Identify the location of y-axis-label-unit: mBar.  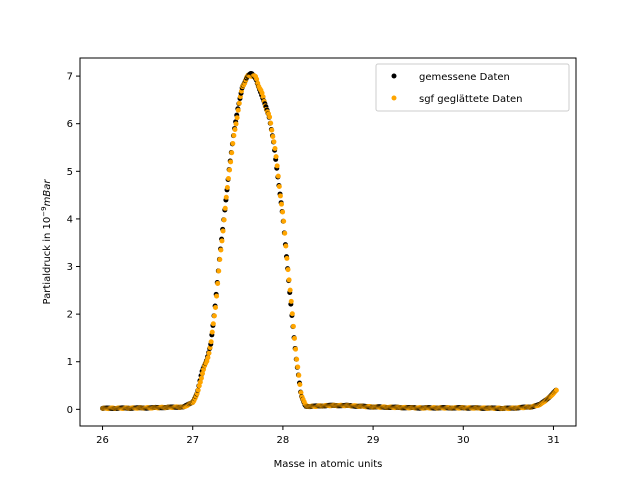
(47, 193).